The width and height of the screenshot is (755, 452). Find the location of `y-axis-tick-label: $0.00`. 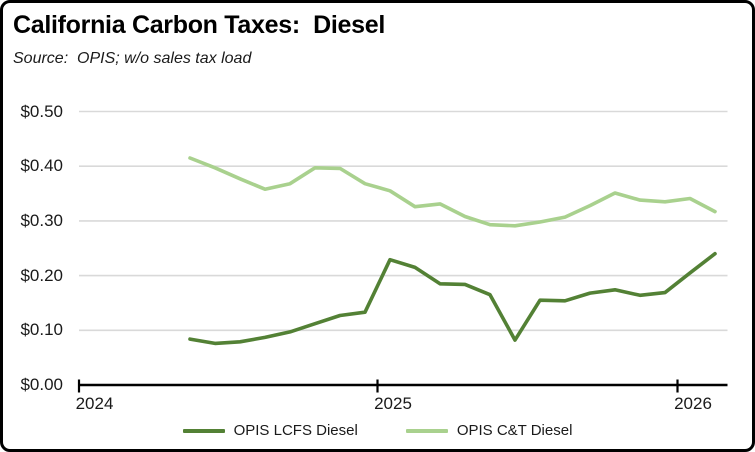

y-axis-tick-label: $0.00 is located at coordinates (41, 384).